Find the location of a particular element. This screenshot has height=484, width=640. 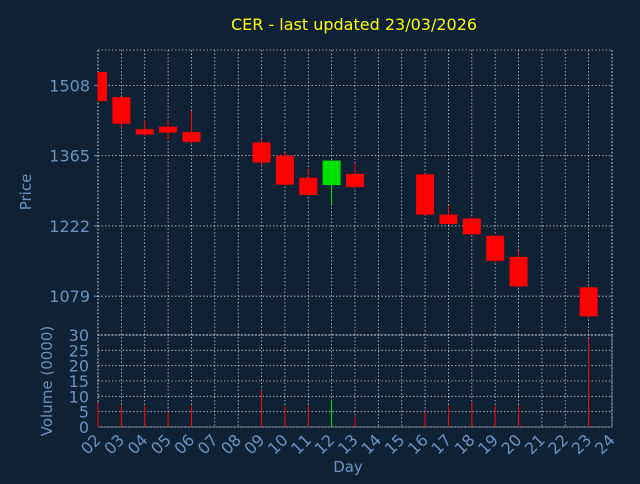

volume-tick-label: 30 is located at coordinates (79, 335).